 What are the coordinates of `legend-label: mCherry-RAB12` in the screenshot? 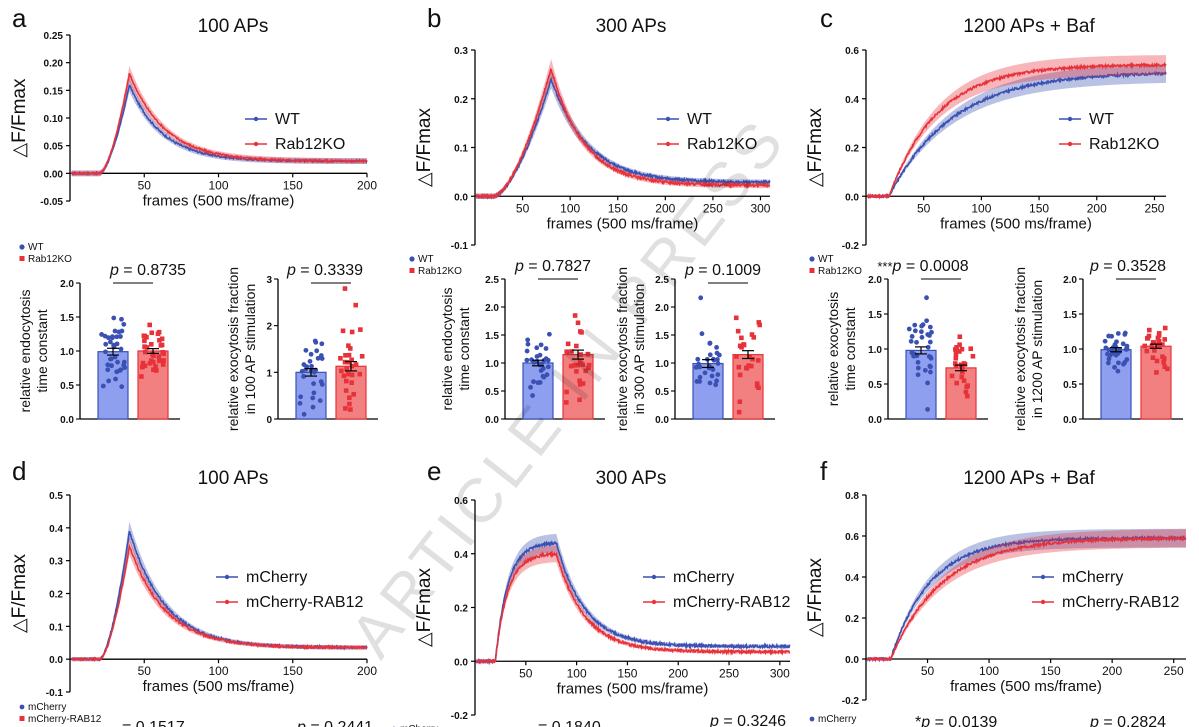 It's located at (304, 602).